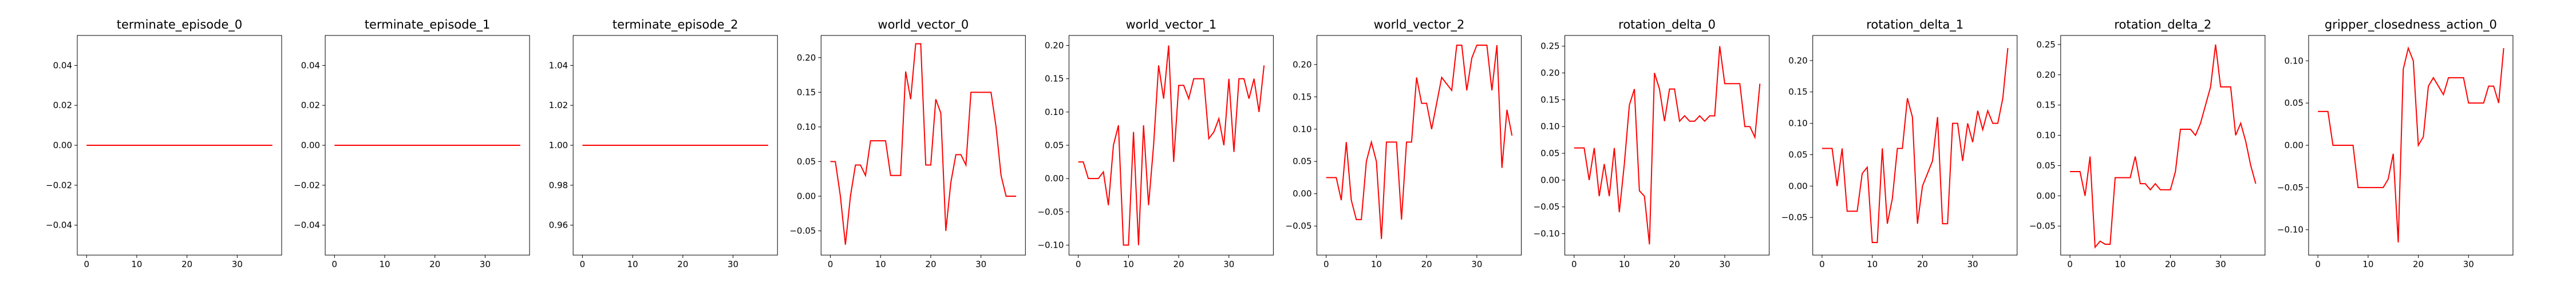 Image resolution: width=2576 pixels, height=286 pixels. I want to click on y-tick-label: 1.04, so click(558, 65).